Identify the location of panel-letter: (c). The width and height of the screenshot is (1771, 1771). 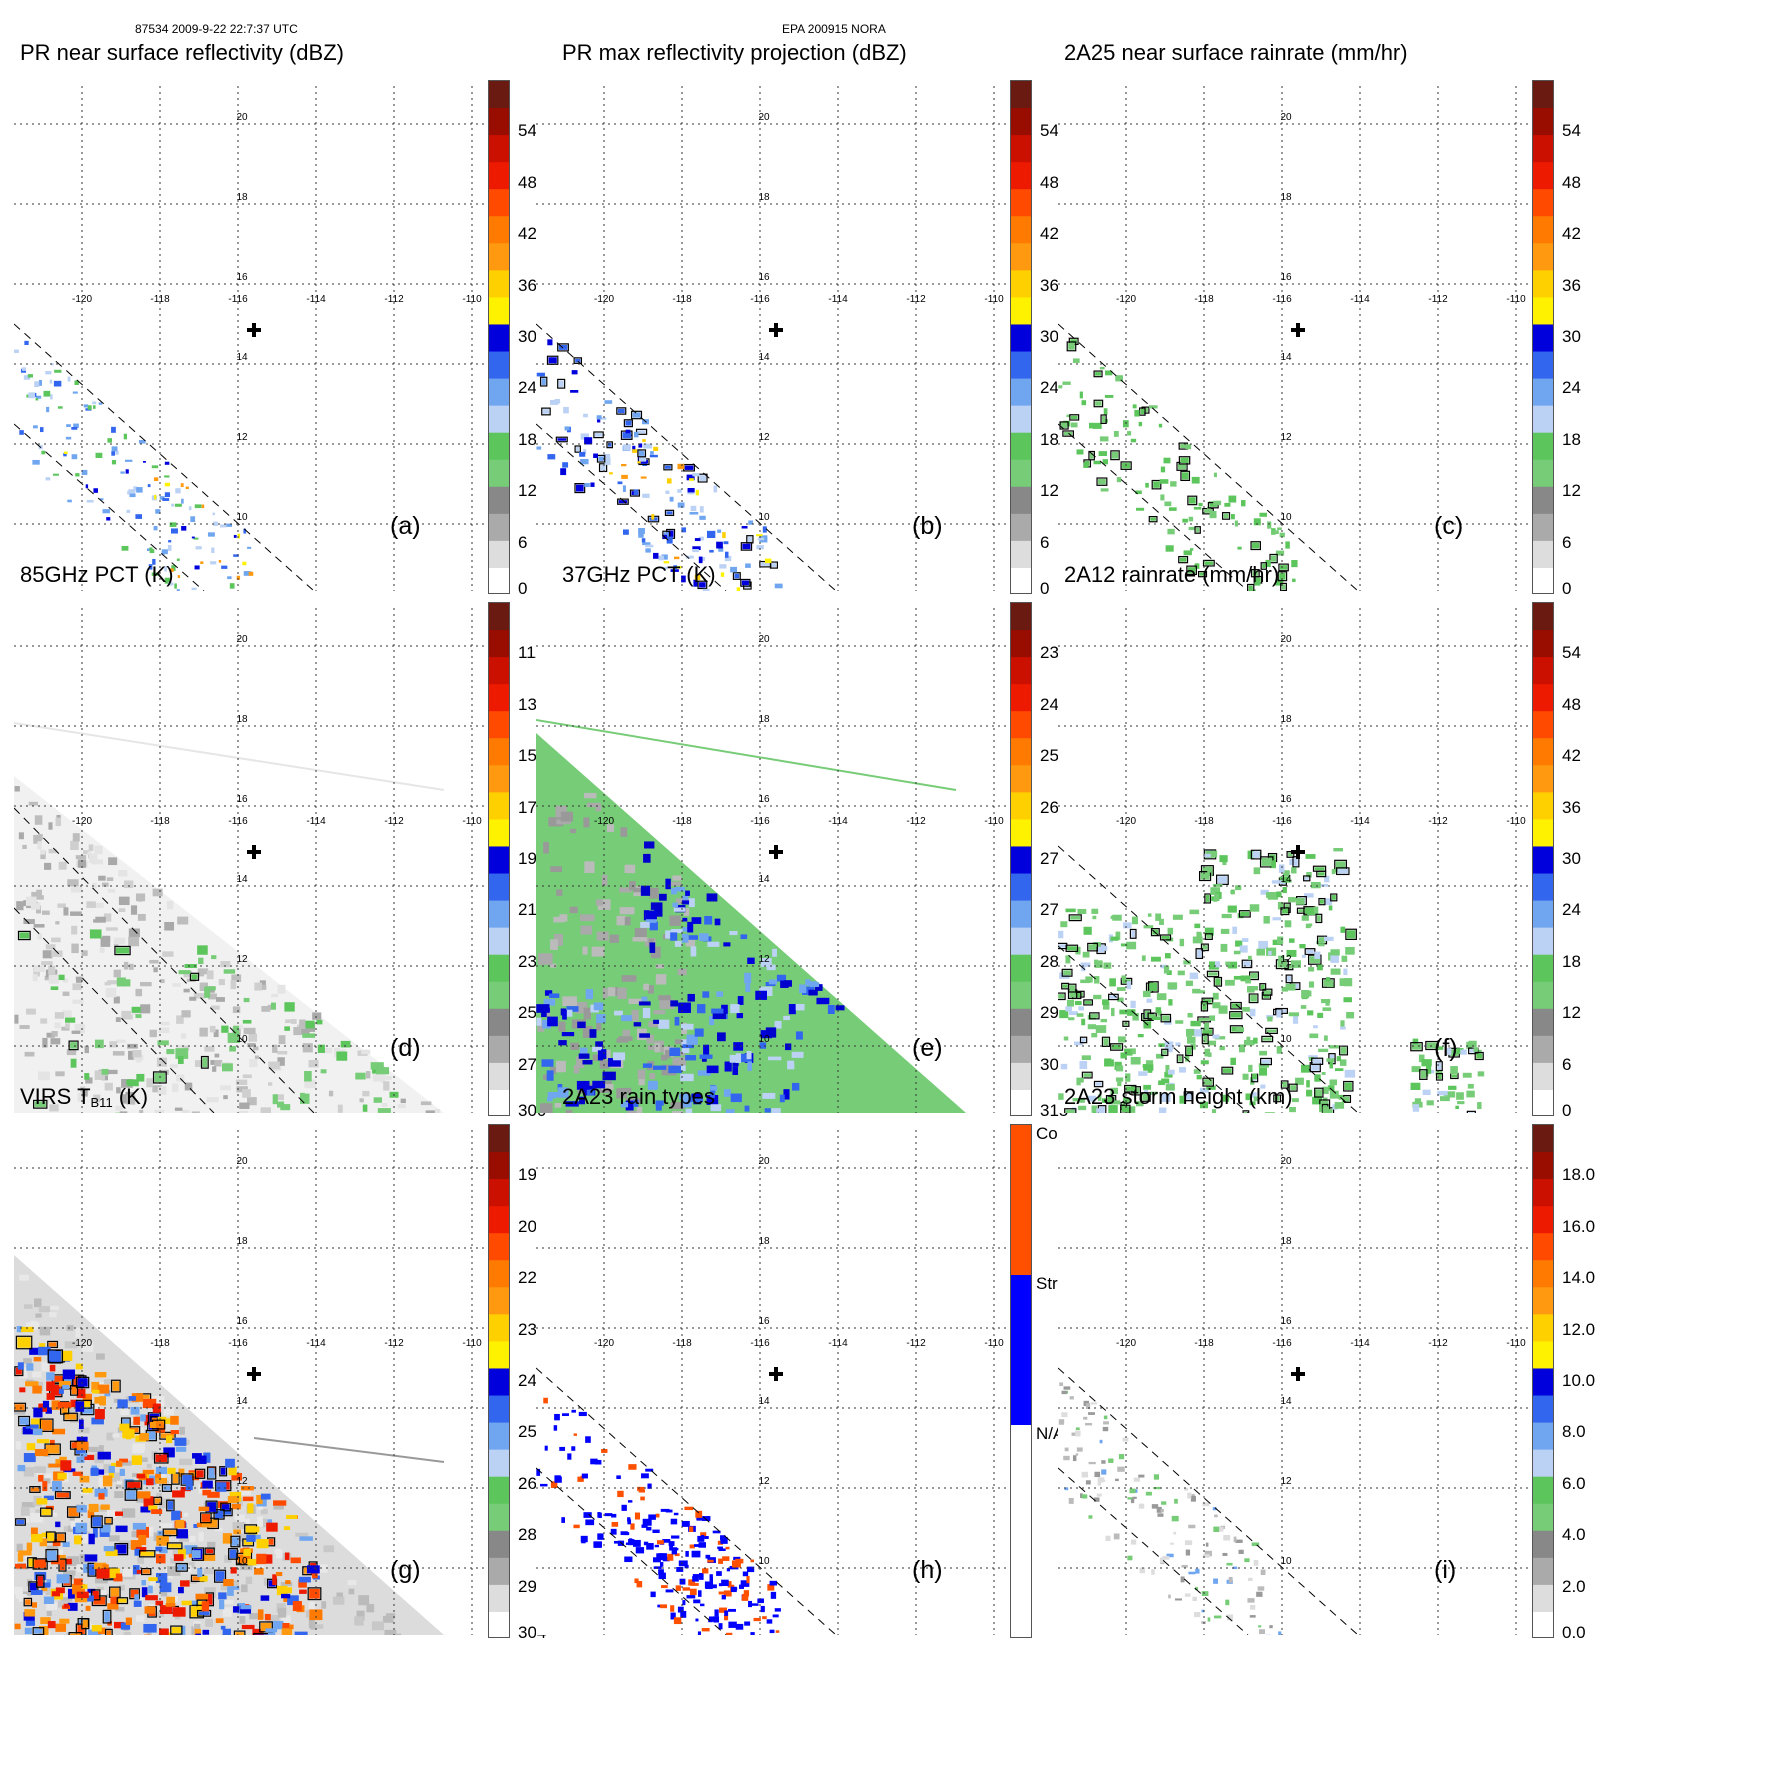
(1449, 526).